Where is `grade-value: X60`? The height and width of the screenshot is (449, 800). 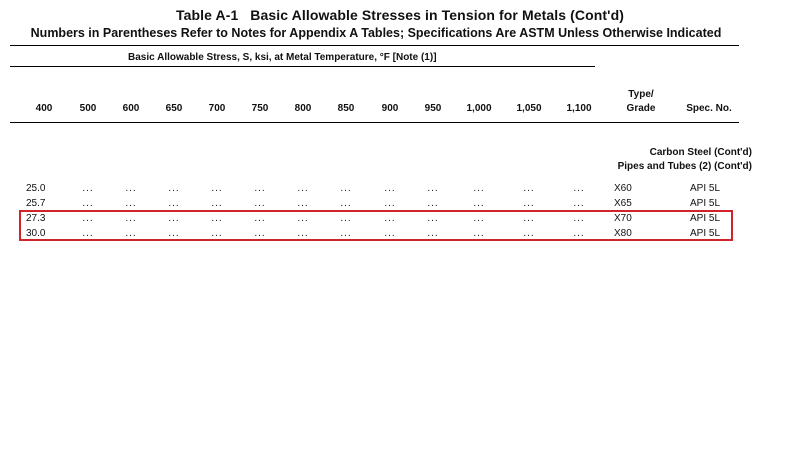 grade-value: X60 is located at coordinates (623, 188).